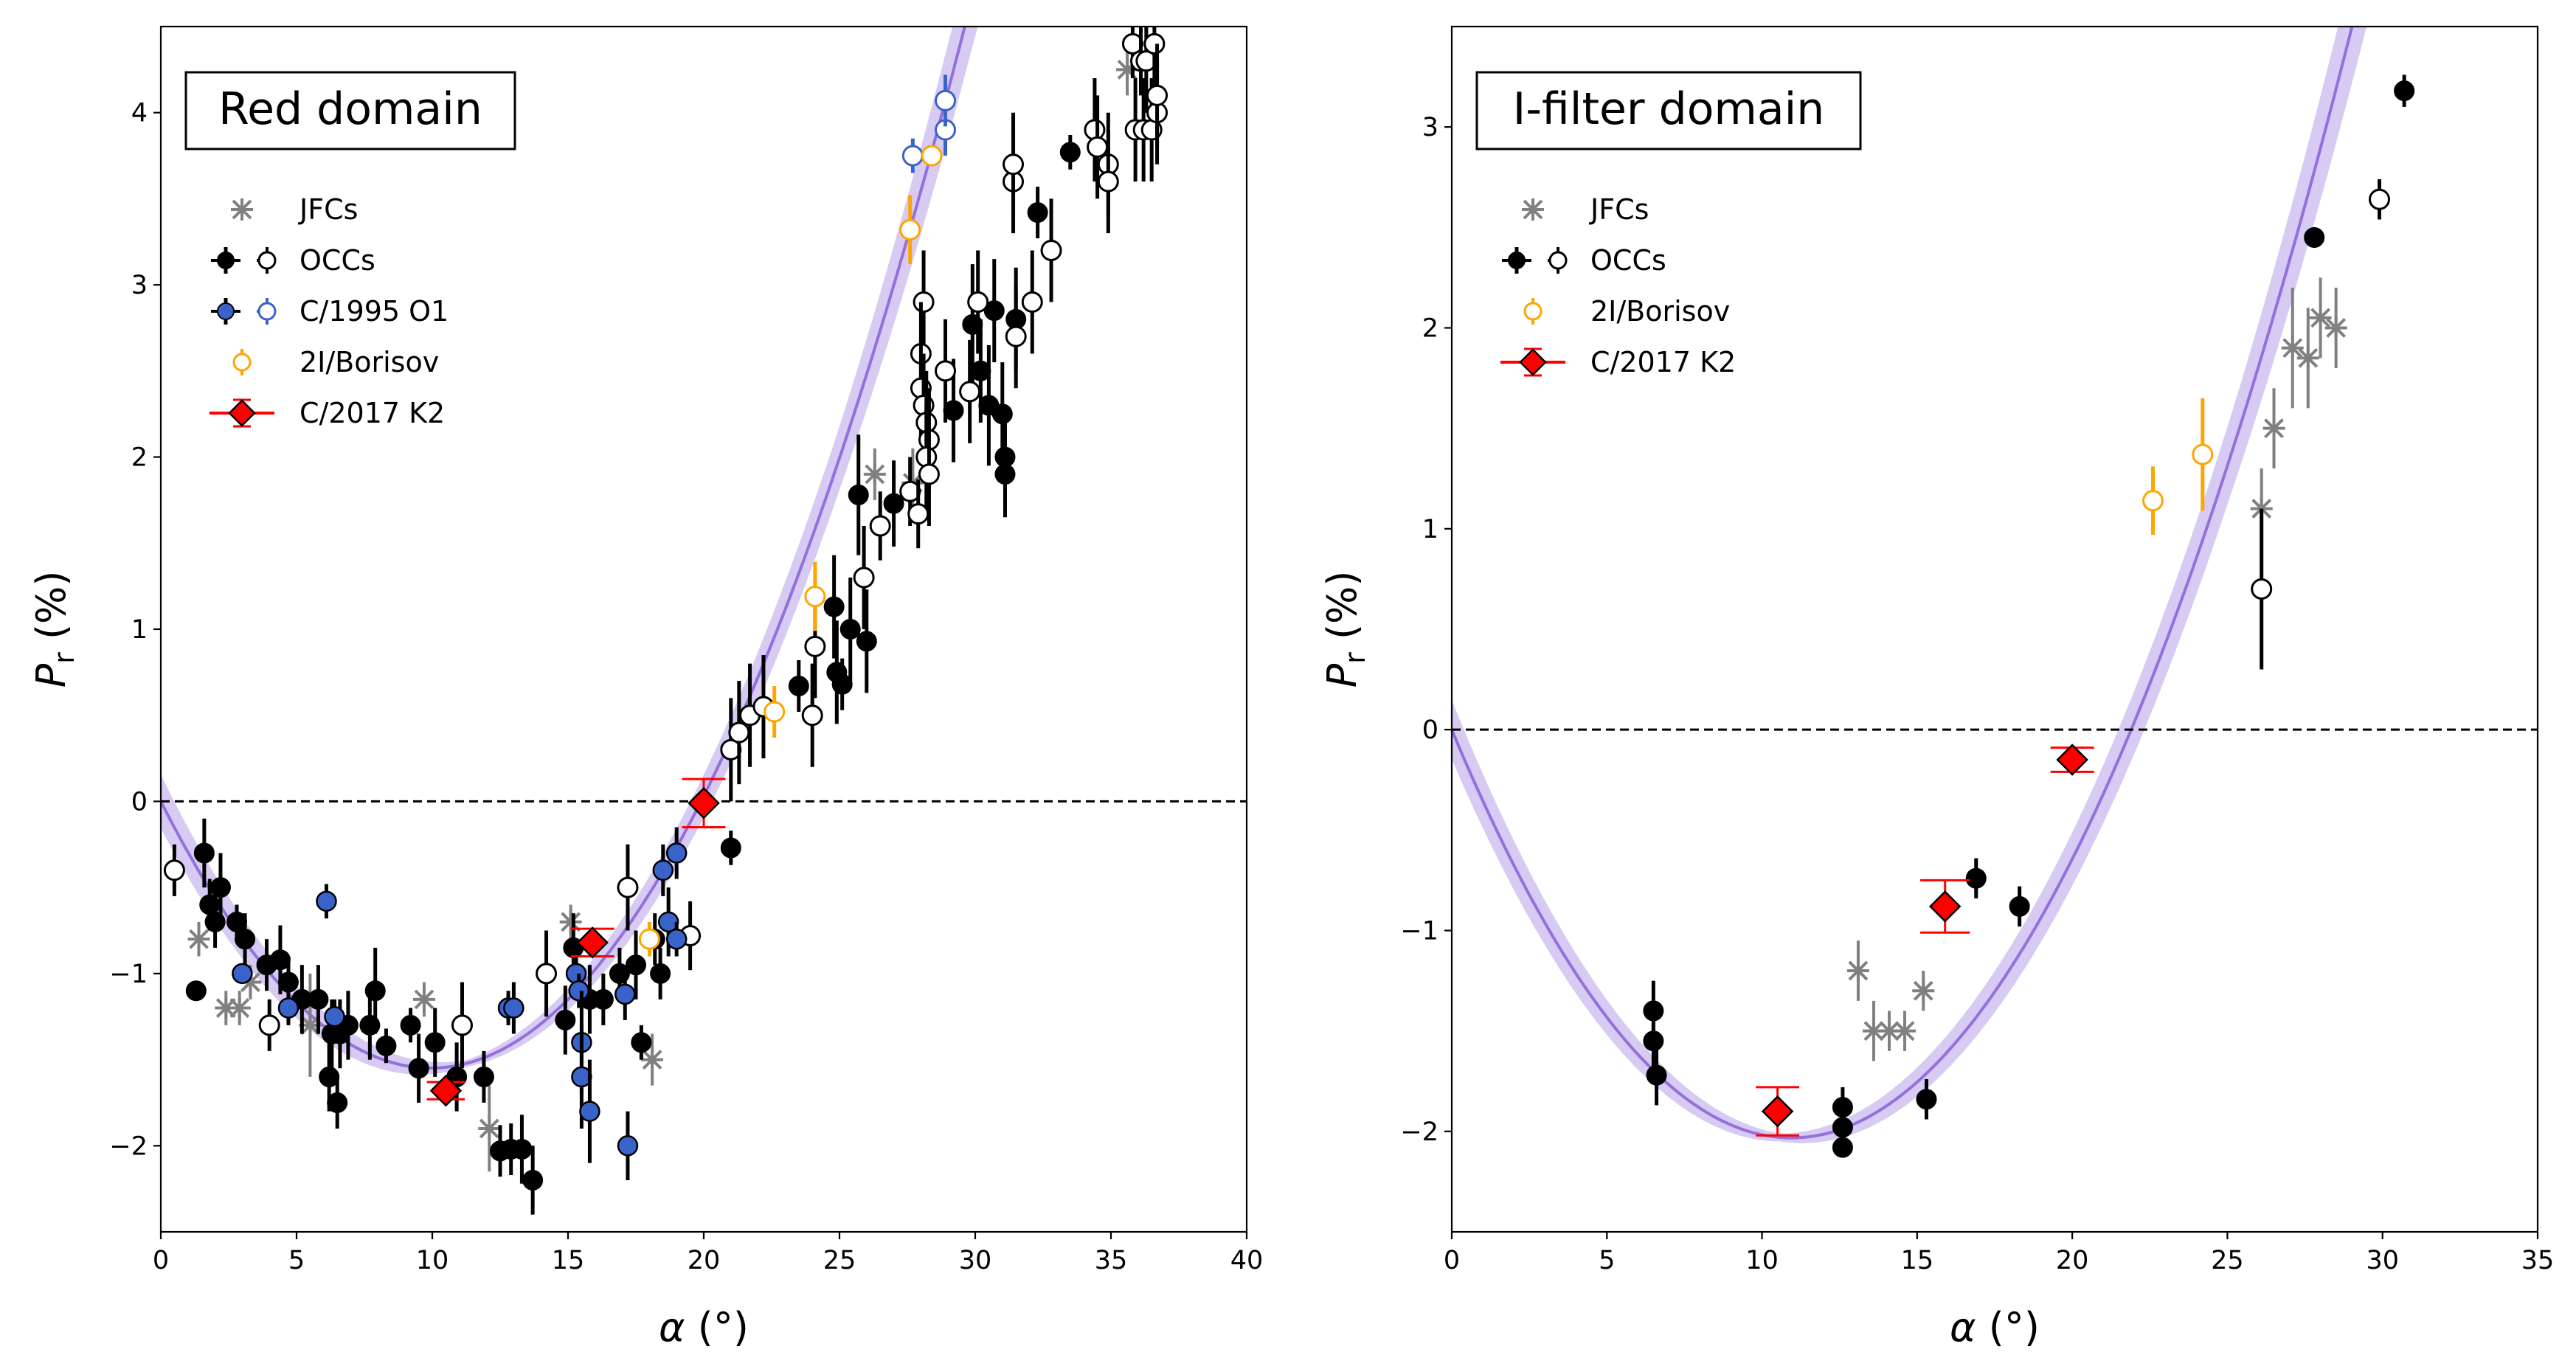 This screenshot has width=2576, height=1372. What do you see at coordinates (1660, 311) in the screenshot?
I see `legend-label: 2I/Borisov` at bounding box center [1660, 311].